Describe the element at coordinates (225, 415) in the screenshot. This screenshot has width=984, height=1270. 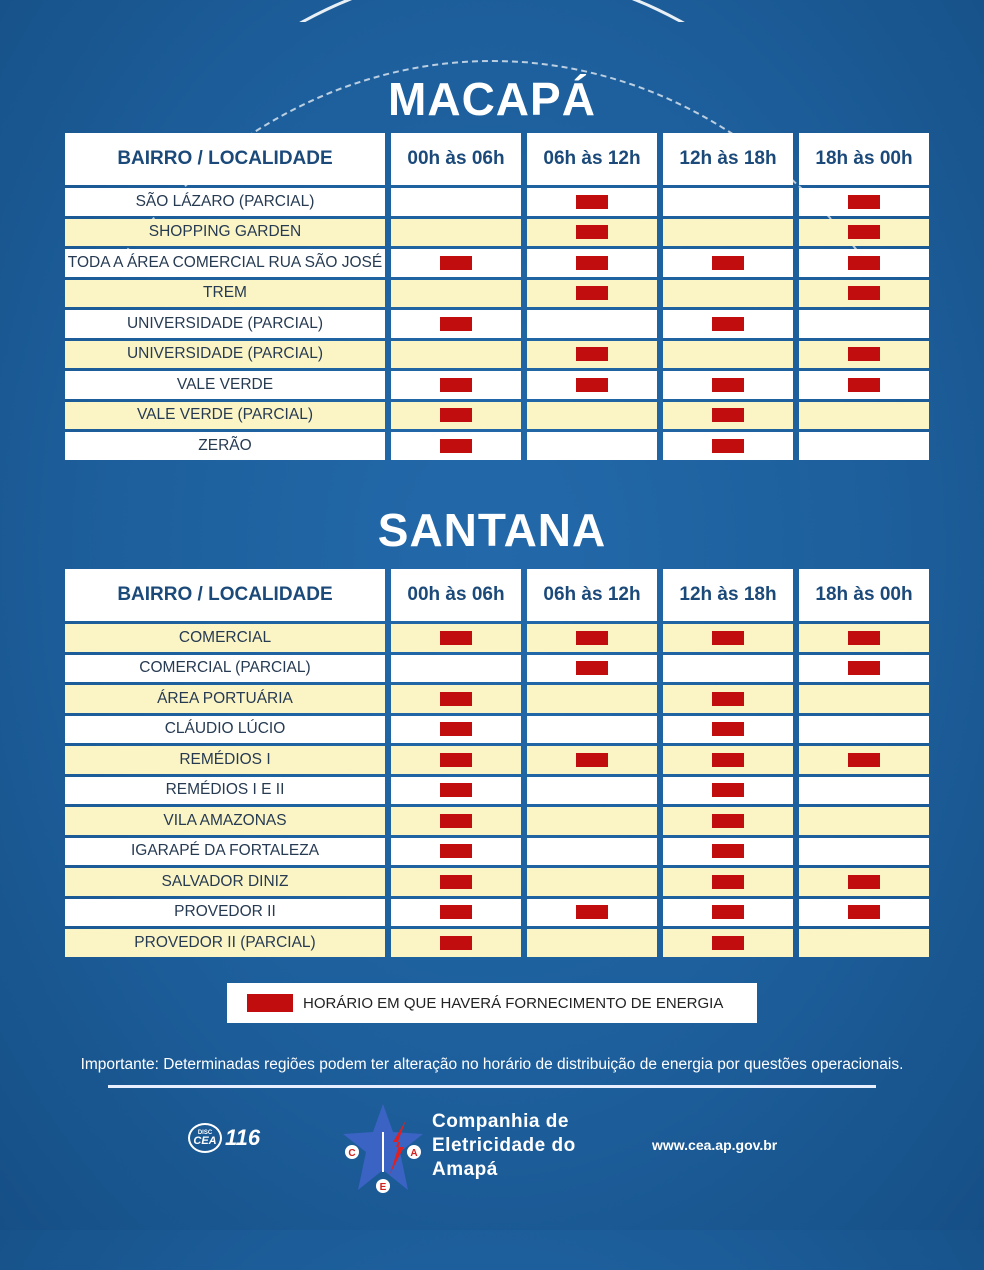
I see `location-name: VALE VERDE (PARCIAL)` at that location.